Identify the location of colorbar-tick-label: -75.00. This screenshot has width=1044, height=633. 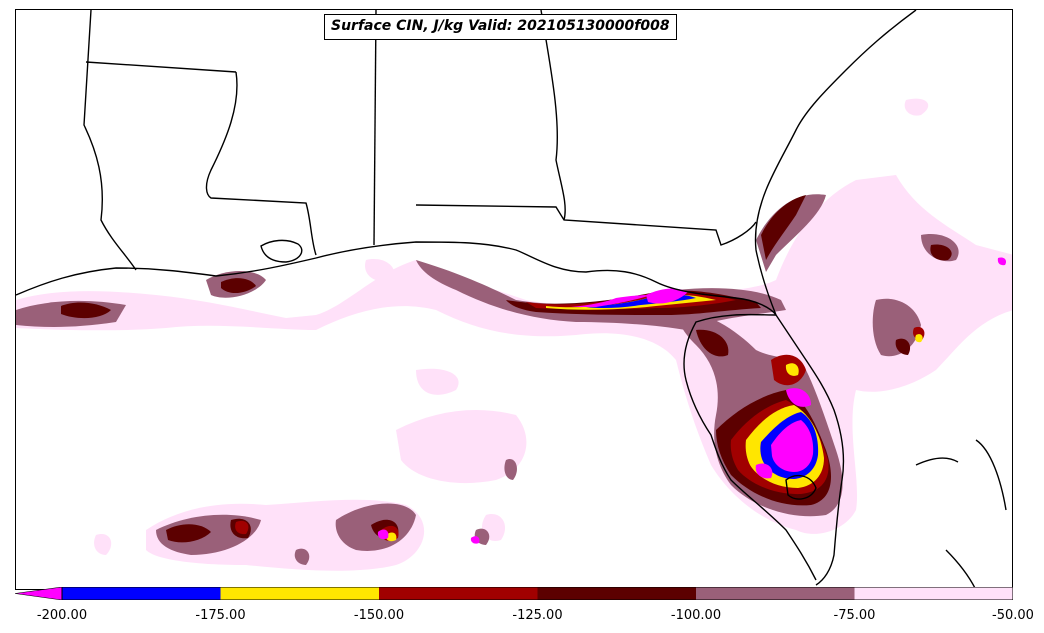
(854, 615).